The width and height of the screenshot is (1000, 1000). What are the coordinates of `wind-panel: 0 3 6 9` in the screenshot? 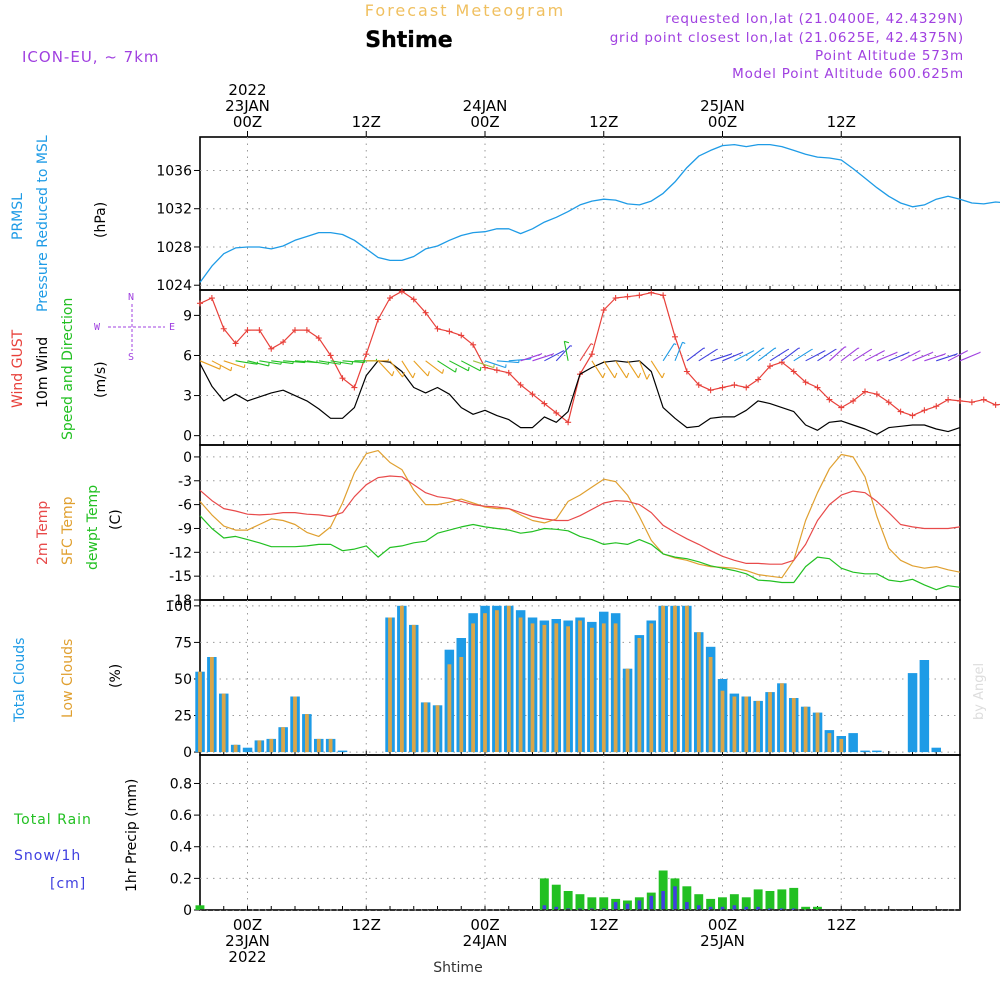 It's located at (591, 367).